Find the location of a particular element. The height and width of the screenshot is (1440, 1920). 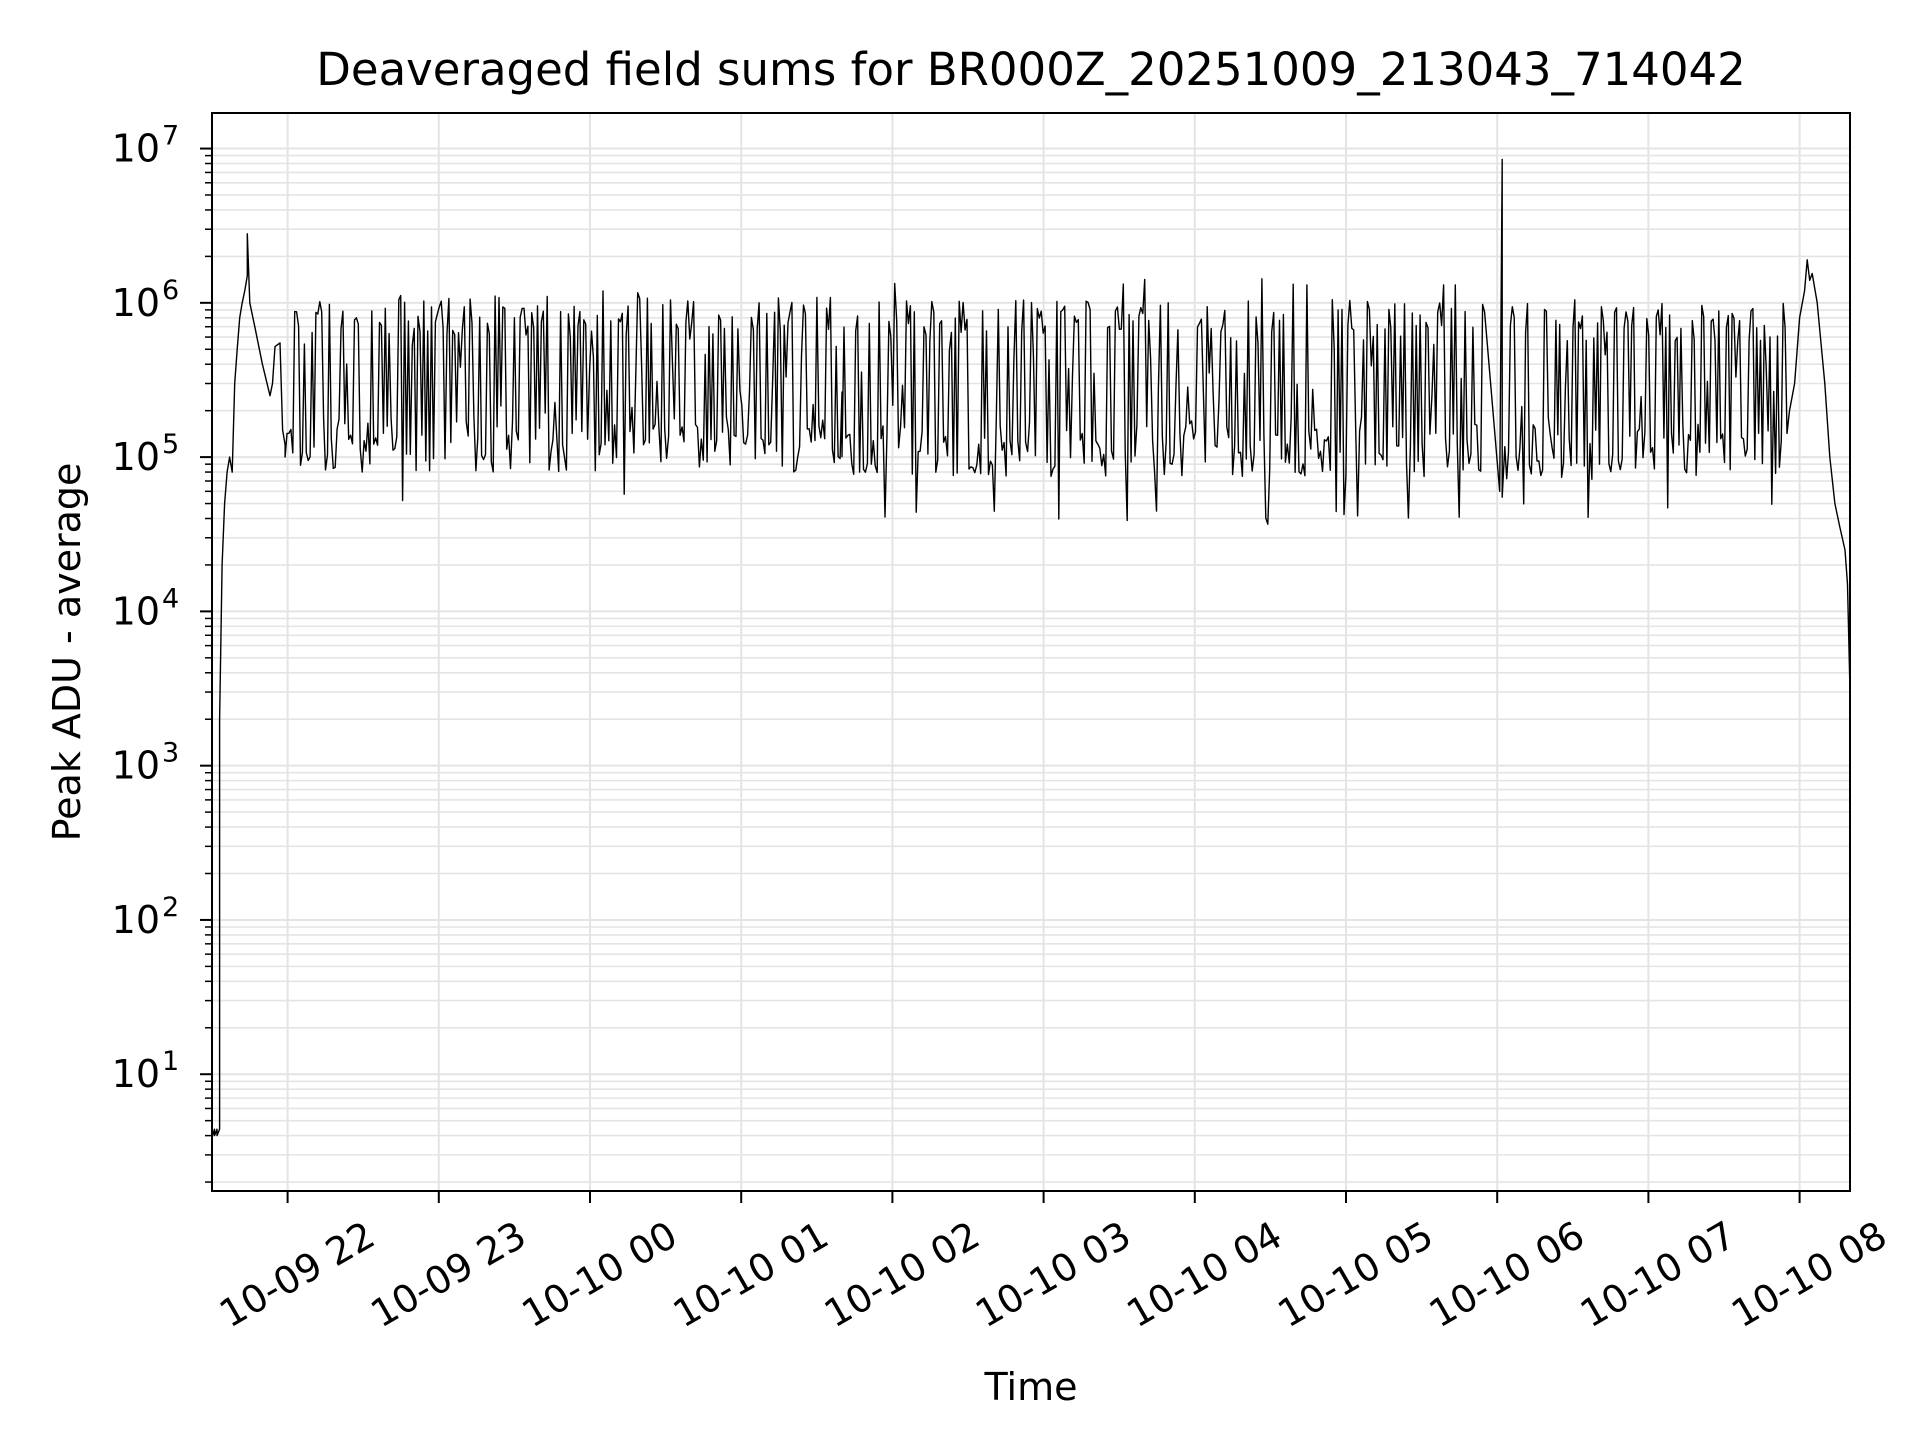

y-tick-exponent: 5 is located at coordinates (170, 444).